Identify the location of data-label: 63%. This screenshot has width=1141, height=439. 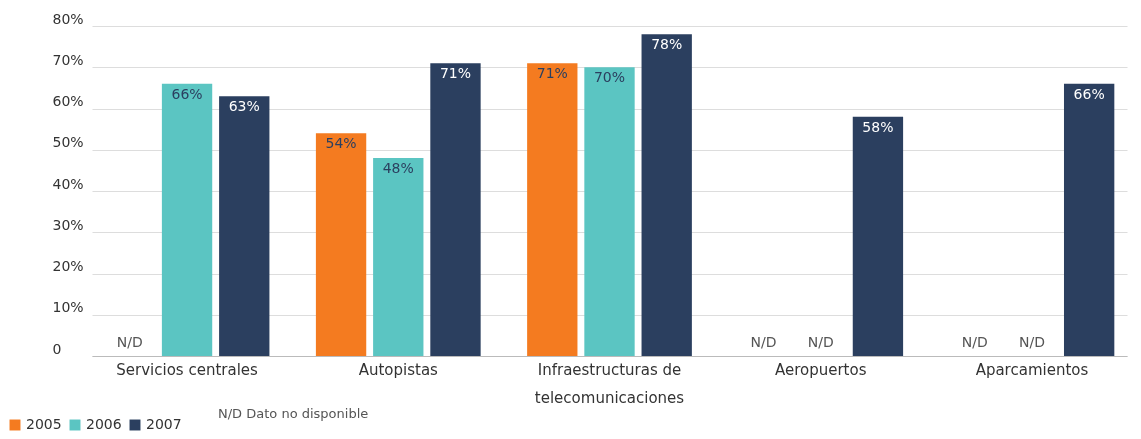
(244, 106).